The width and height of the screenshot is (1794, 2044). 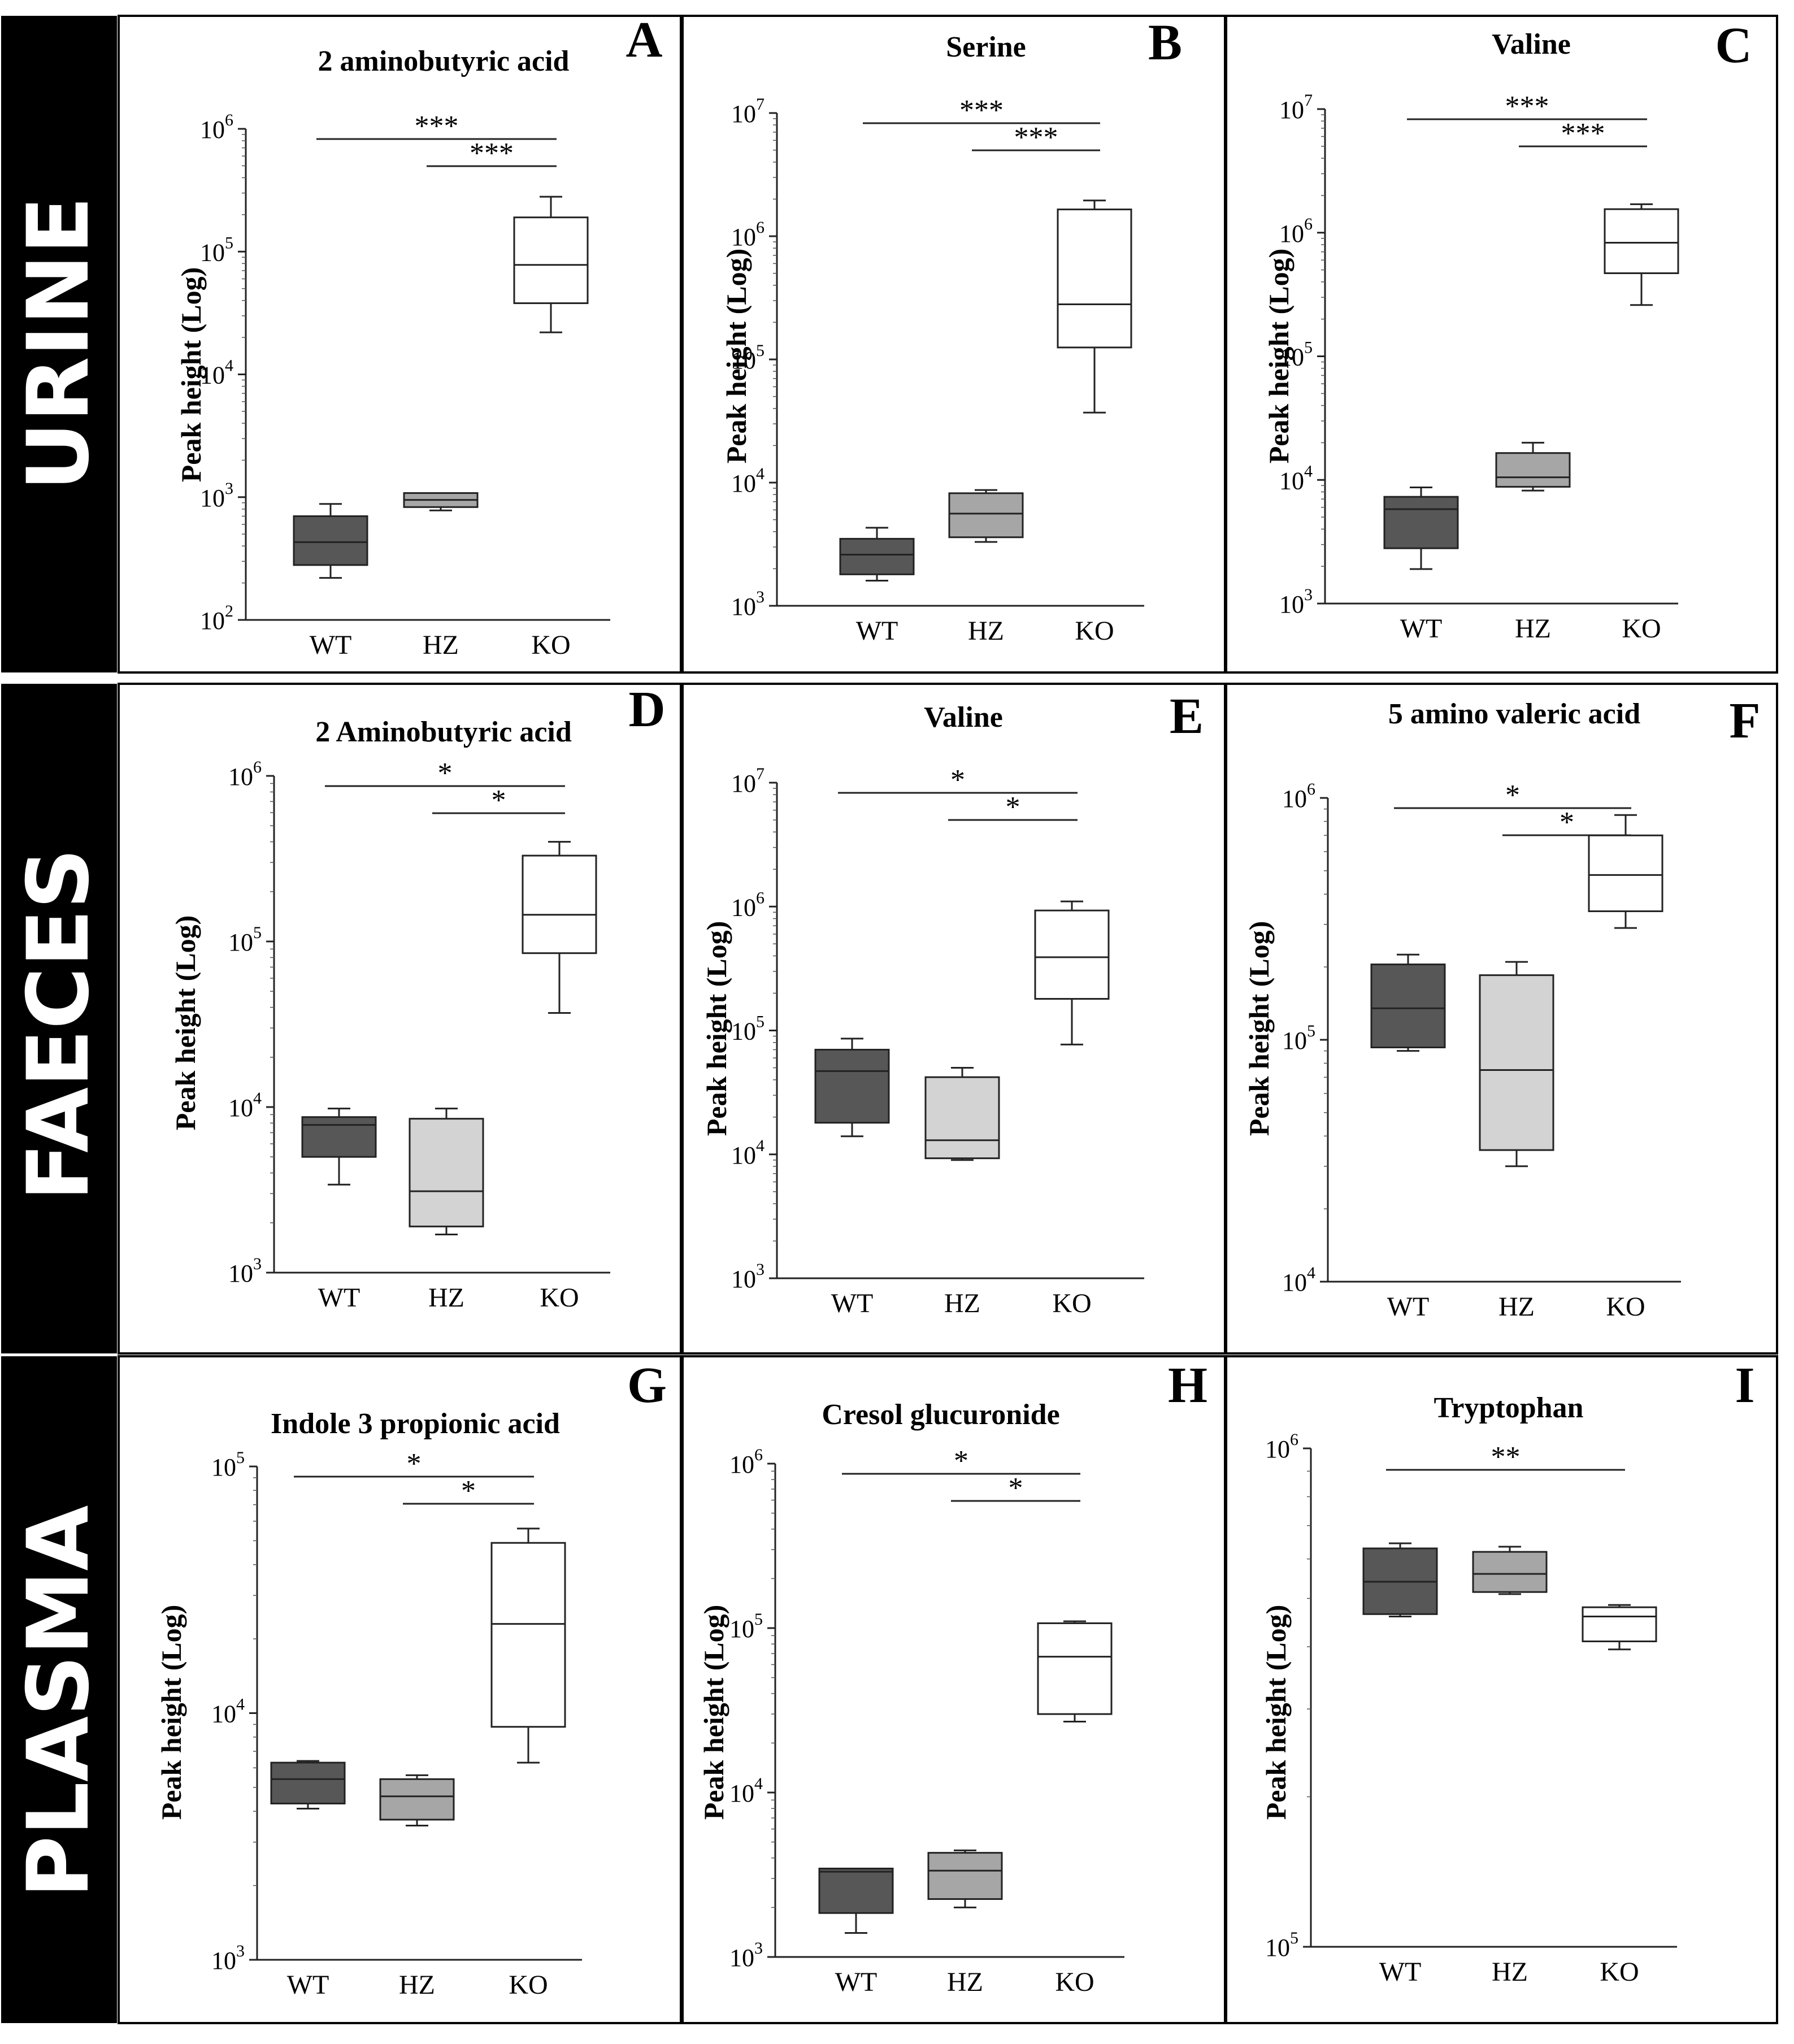 What do you see at coordinates (415, 1424) in the screenshot?
I see `chart-title: Indole 3 propionic acid` at bounding box center [415, 1424].